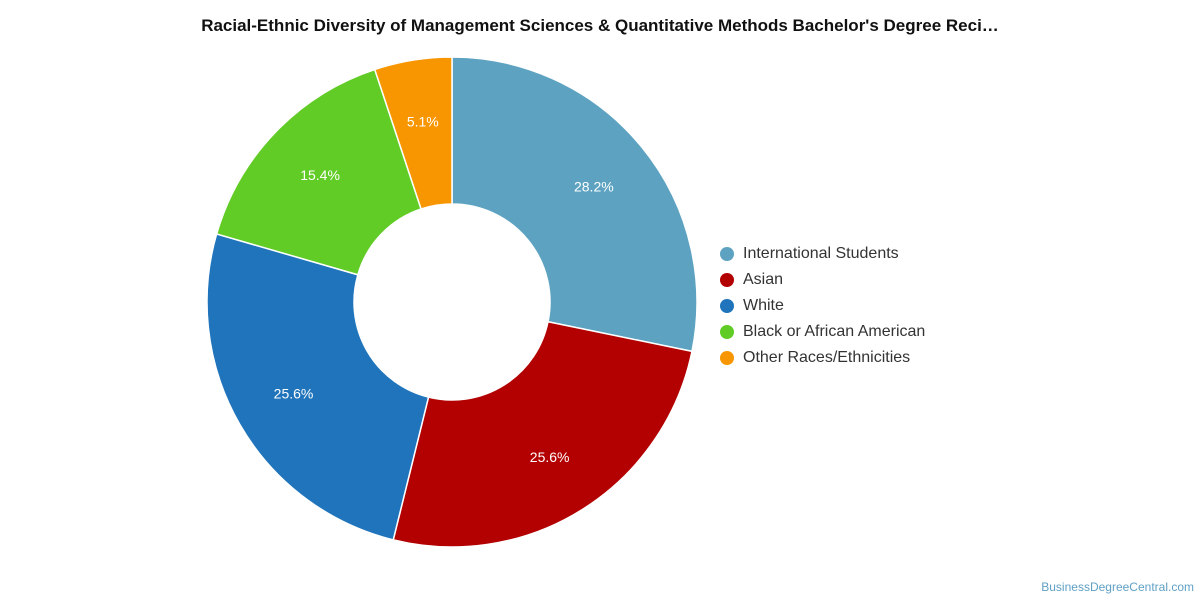  Describe the element at coordinates (763, 305) in the screenshot. I see `legend-label: White` at that location.